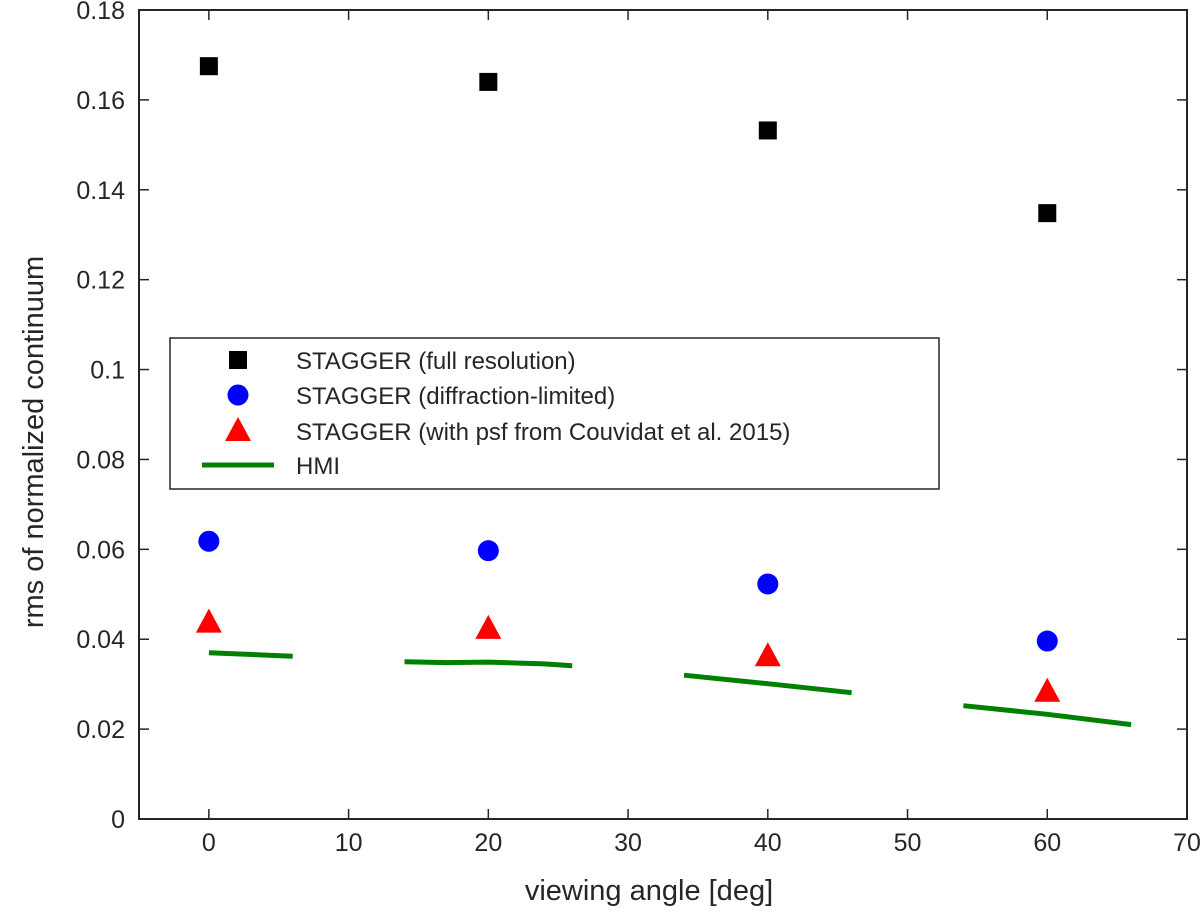  What do you see at coordinates (238, 360) in the screenshot?
I see `legend-swatch-square` at bounding box center [238, 360].